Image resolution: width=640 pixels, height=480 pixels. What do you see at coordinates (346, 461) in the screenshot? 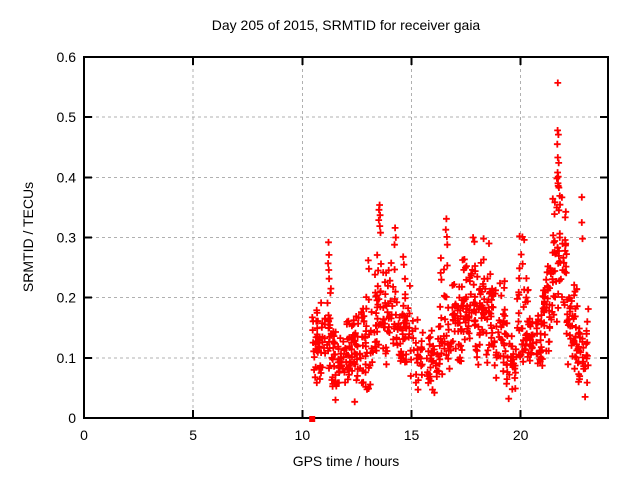
I see `x-axis-title: GPS time / hours` at bounding box center [346, 461].